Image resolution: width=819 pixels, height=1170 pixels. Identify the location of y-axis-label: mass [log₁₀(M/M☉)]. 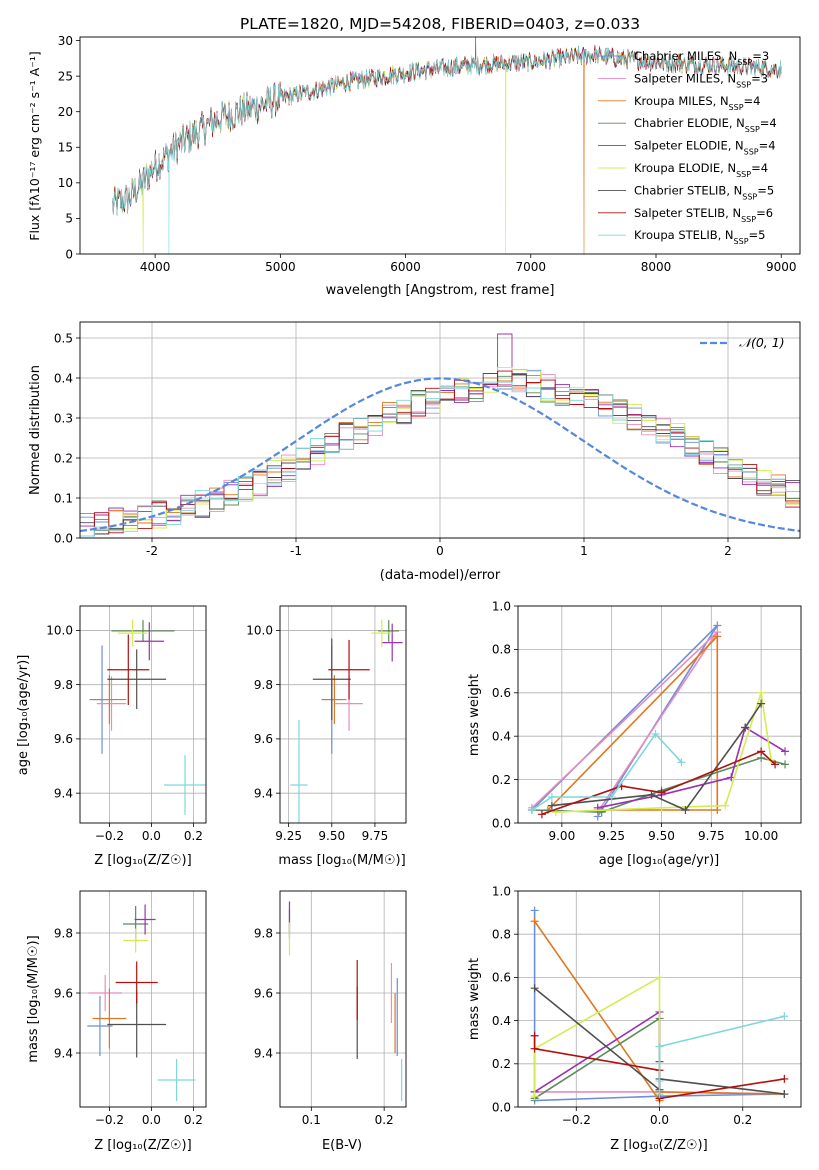
(33, 998).